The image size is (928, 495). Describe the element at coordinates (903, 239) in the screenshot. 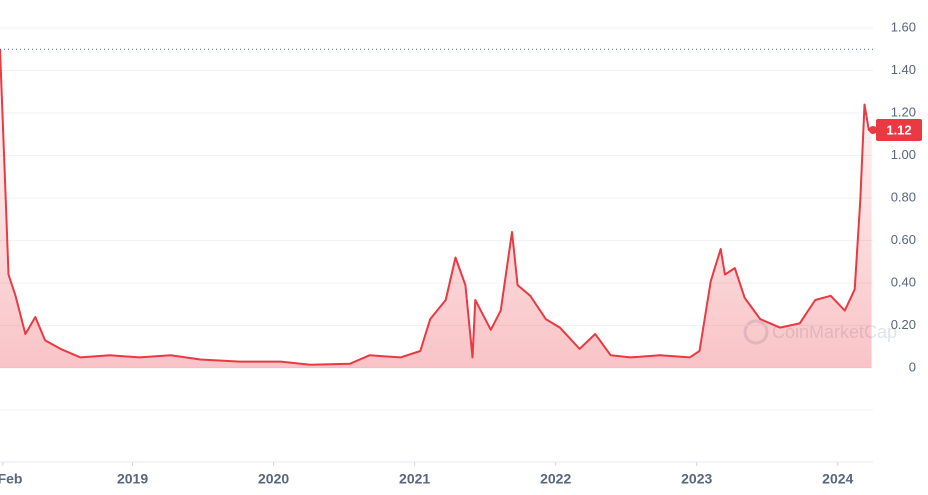

I see `y-tick-label: 0.60` at that location.